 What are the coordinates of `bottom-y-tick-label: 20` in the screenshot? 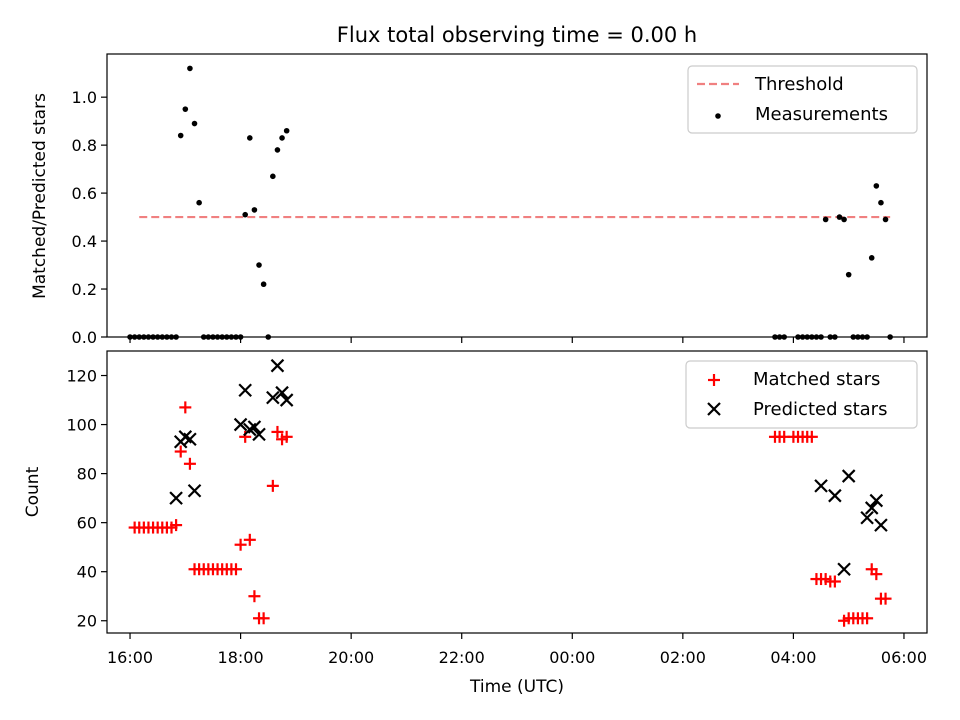 It's located at (87, 621).